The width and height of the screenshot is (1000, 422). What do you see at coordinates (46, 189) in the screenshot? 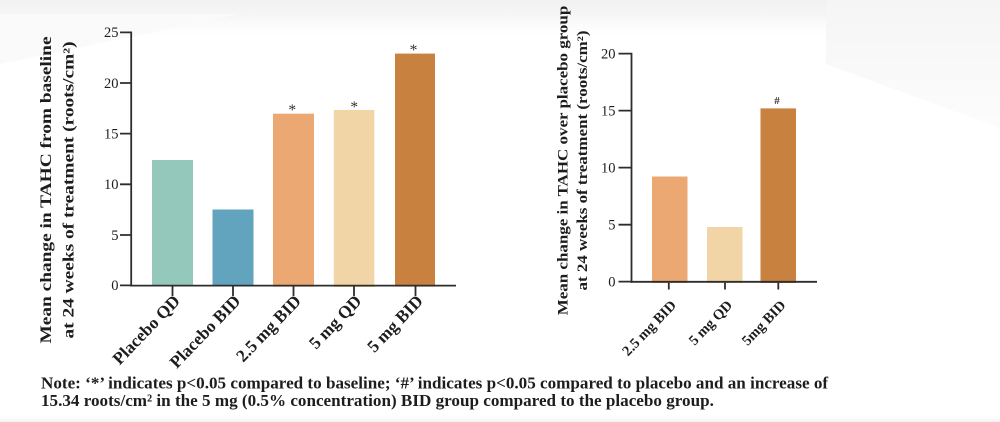
I see `svg-text:Mean change in TAHC from basel: Mean change in TAHC from baseline` at bounding box center [46, 189].